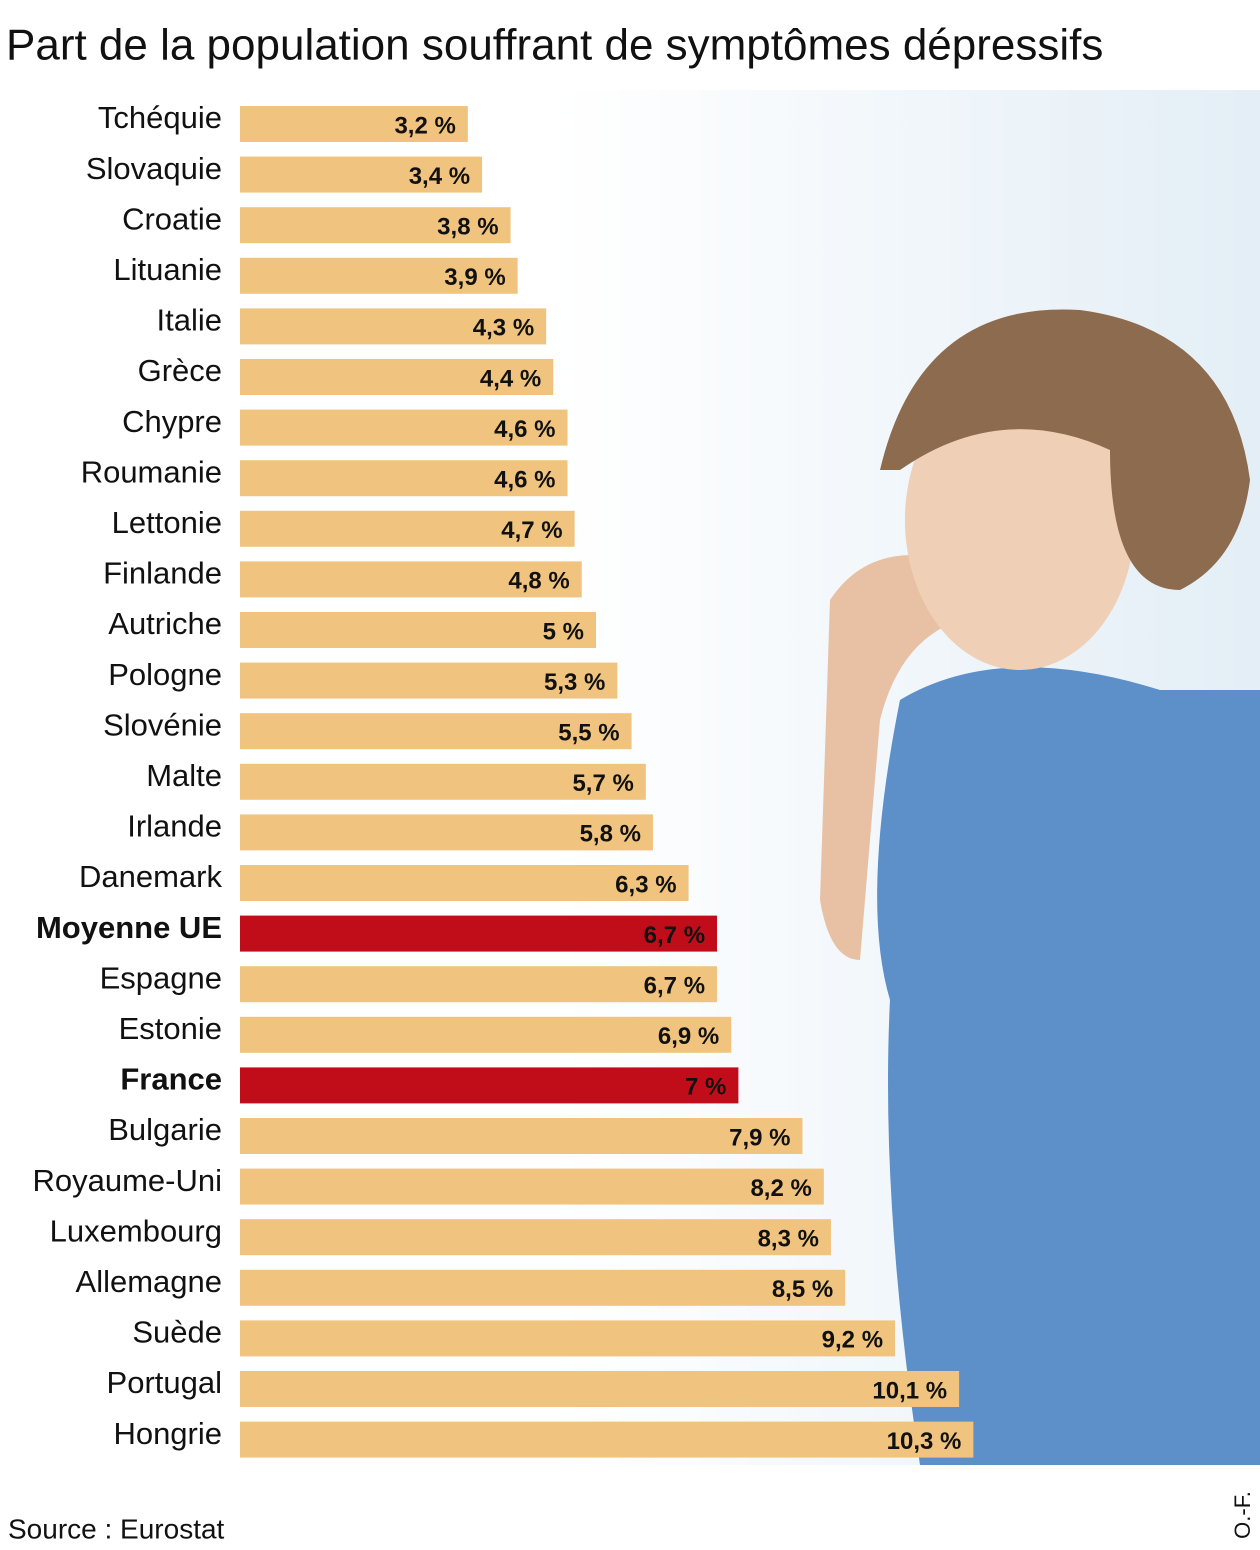  I want to click on value-label: 7,9 %, so click(759, 1137).